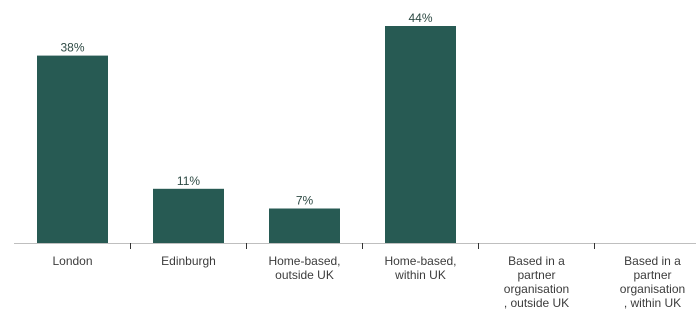 The height and width of the screenshot is (325, 696). Describe the element at coordinates (188, 181) in the screenshot. I see `data-label-1: 11%` at that location.